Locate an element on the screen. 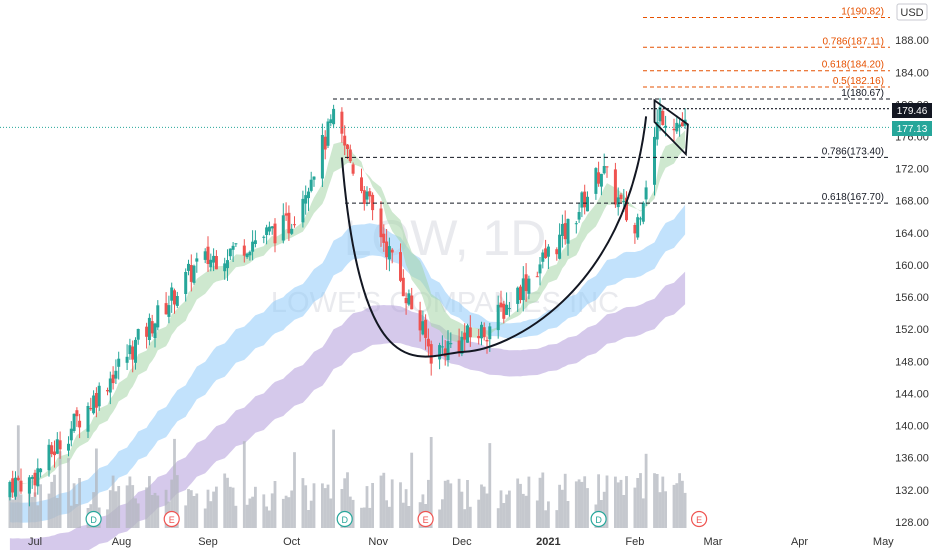 This screenshot has height=550, width=932. y-tick-label: 128.00 is located at coordinates (912, 523).